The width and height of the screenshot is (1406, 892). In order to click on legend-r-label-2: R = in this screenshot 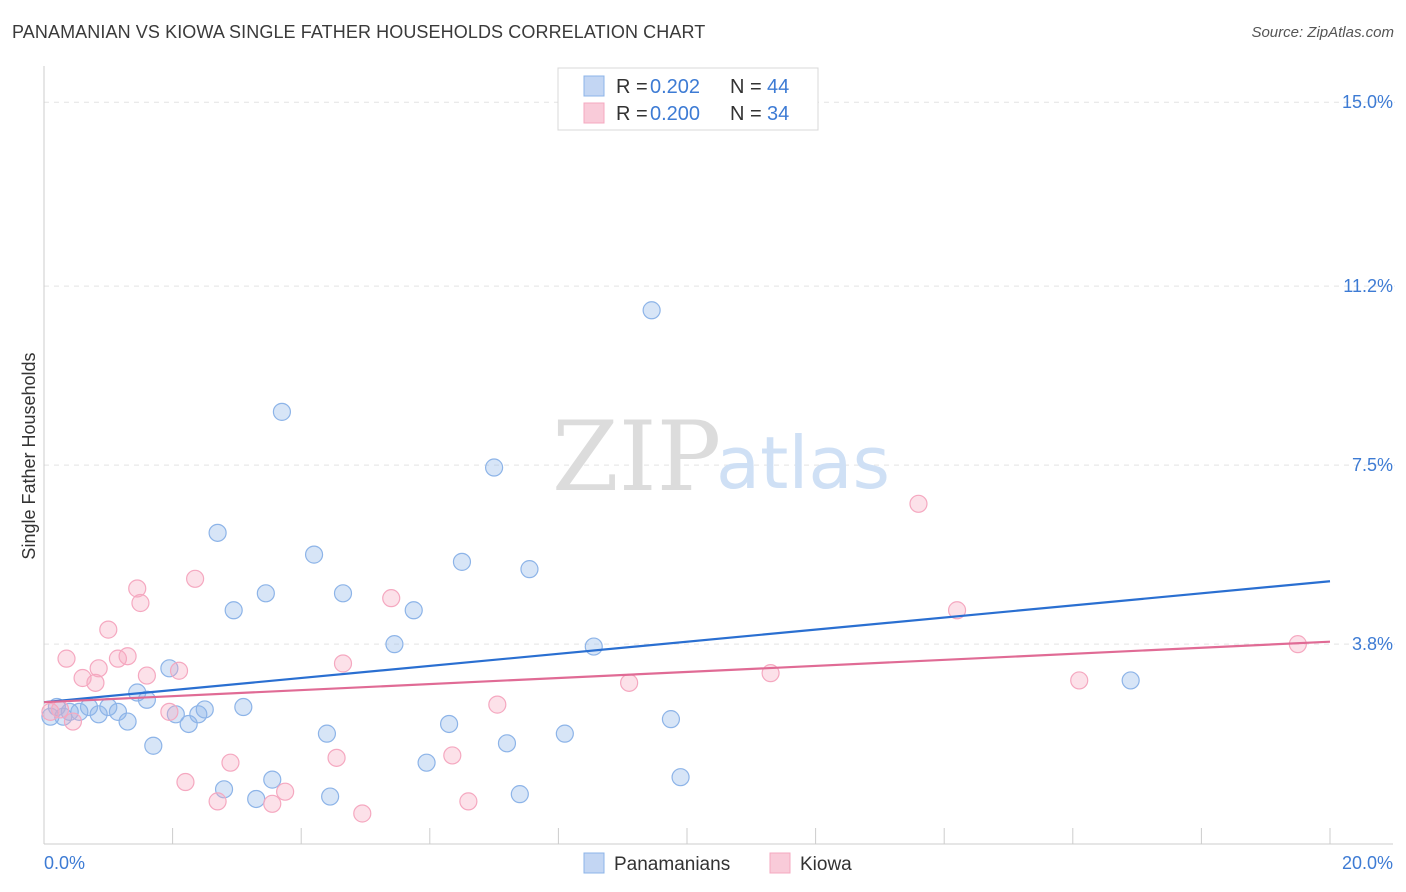, I will do `click(632, 114)`.